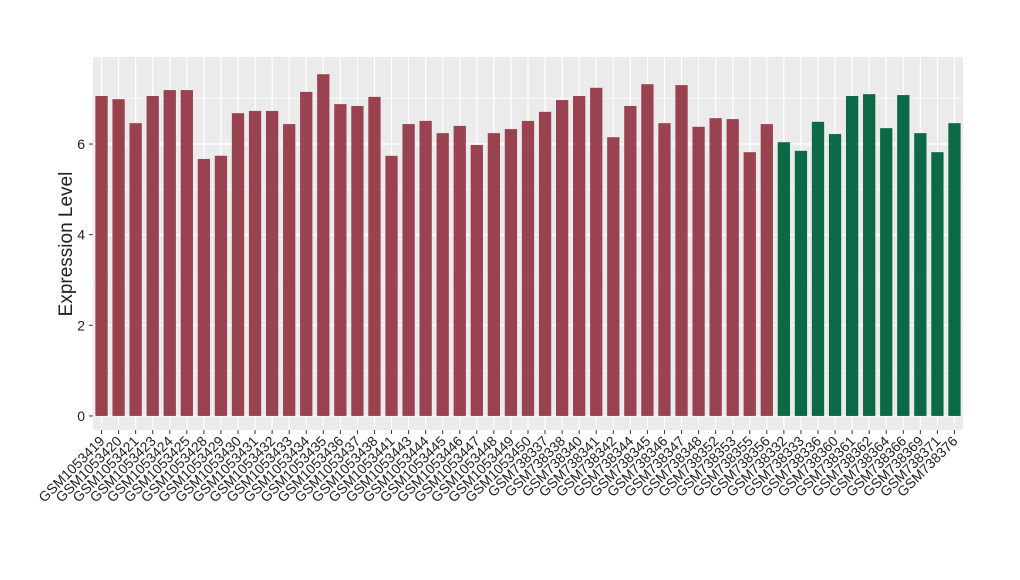  What do you see at coordinates (81, 325) in the screenshot?
I see `y-tick-label: 2` at bounding box center [81, 325].